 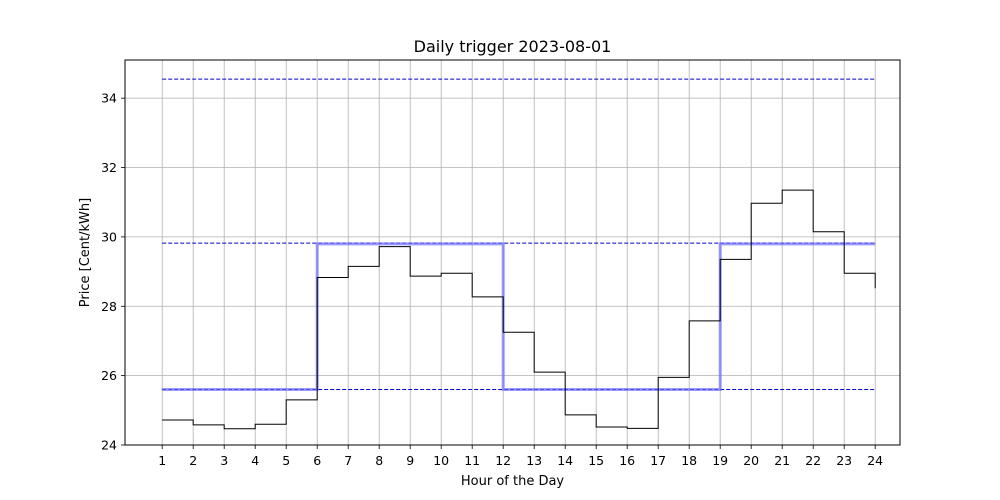 What do you see at coordinates (109, 236) in the screenshot?
I see `y-tick-label: 30` at bounding box center [109, 236].